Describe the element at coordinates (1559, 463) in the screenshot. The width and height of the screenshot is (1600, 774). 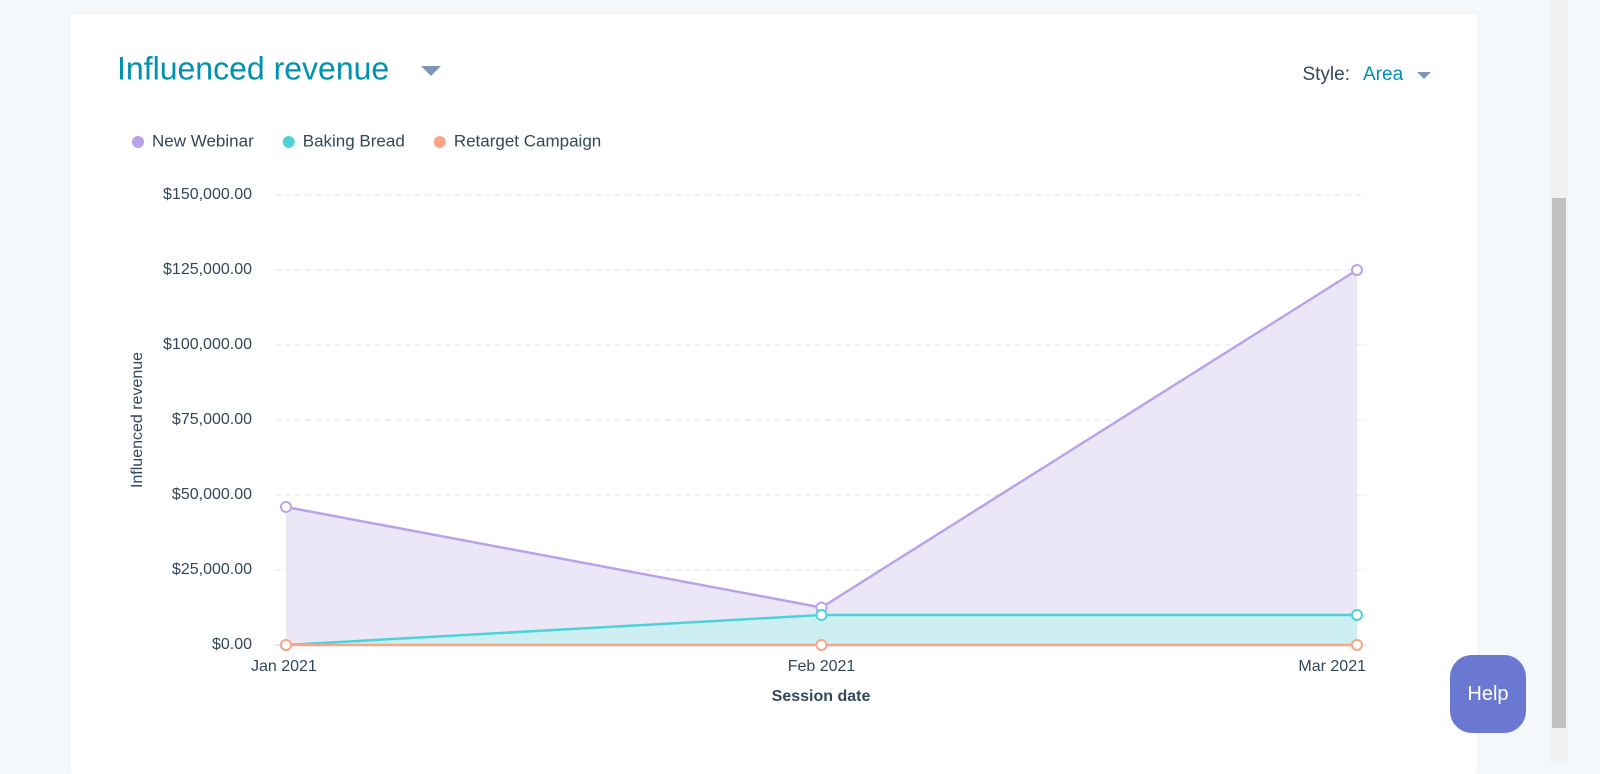
I see `scrollbar-thumb` at that location.